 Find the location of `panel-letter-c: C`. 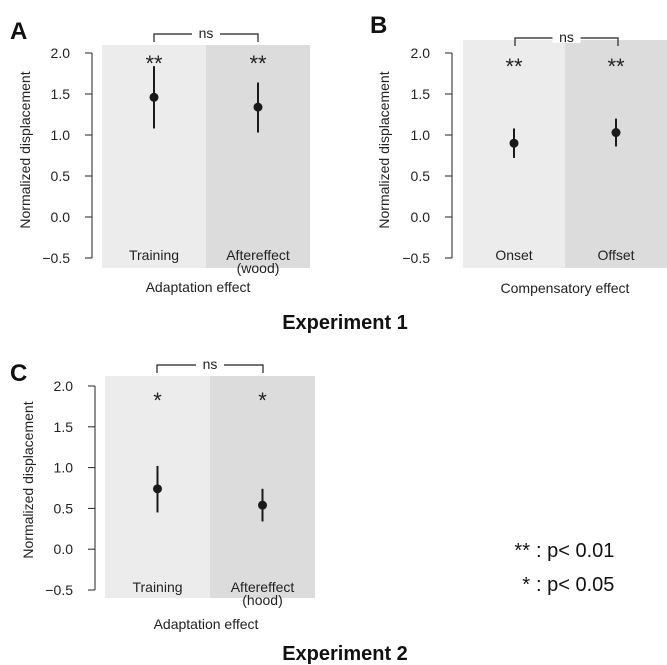

panel-letter-c: C is located at coordinates (18, 373).